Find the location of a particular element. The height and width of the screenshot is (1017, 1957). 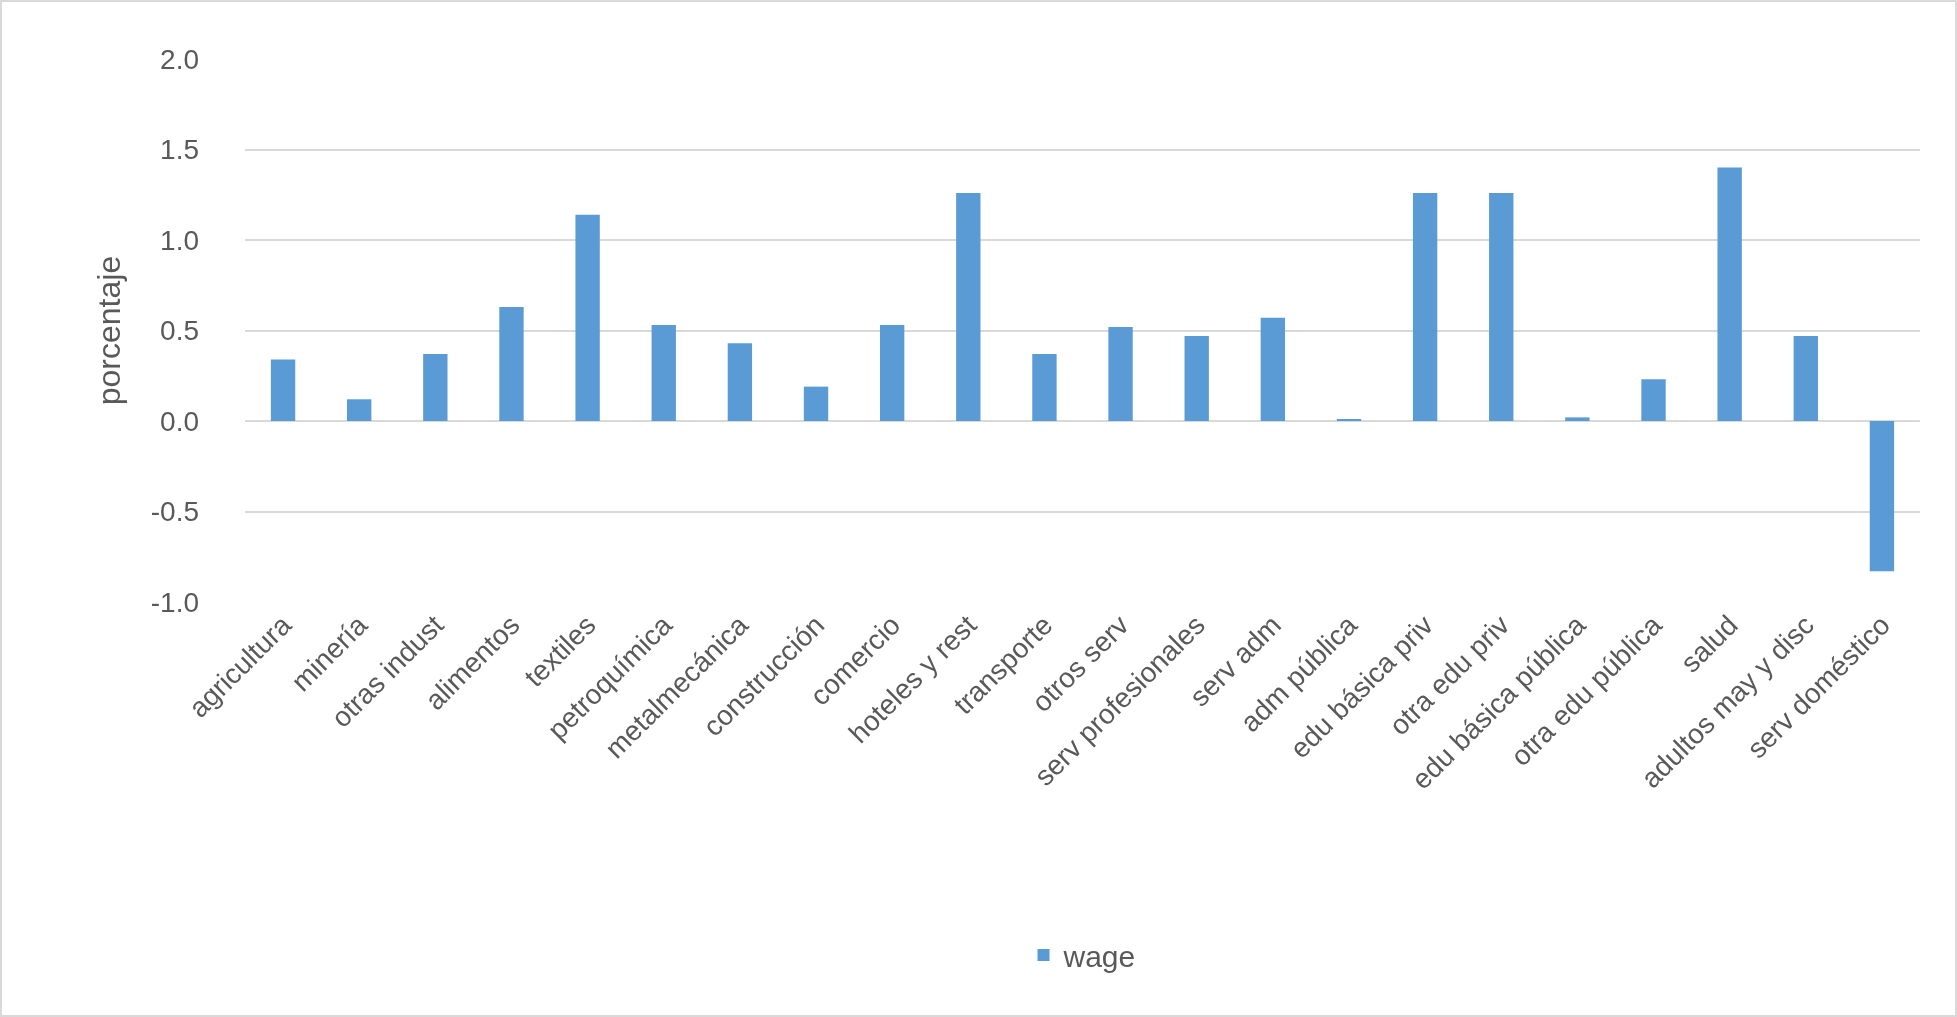

y-tick-label: 1.0 is located at coordinates (179, 240).